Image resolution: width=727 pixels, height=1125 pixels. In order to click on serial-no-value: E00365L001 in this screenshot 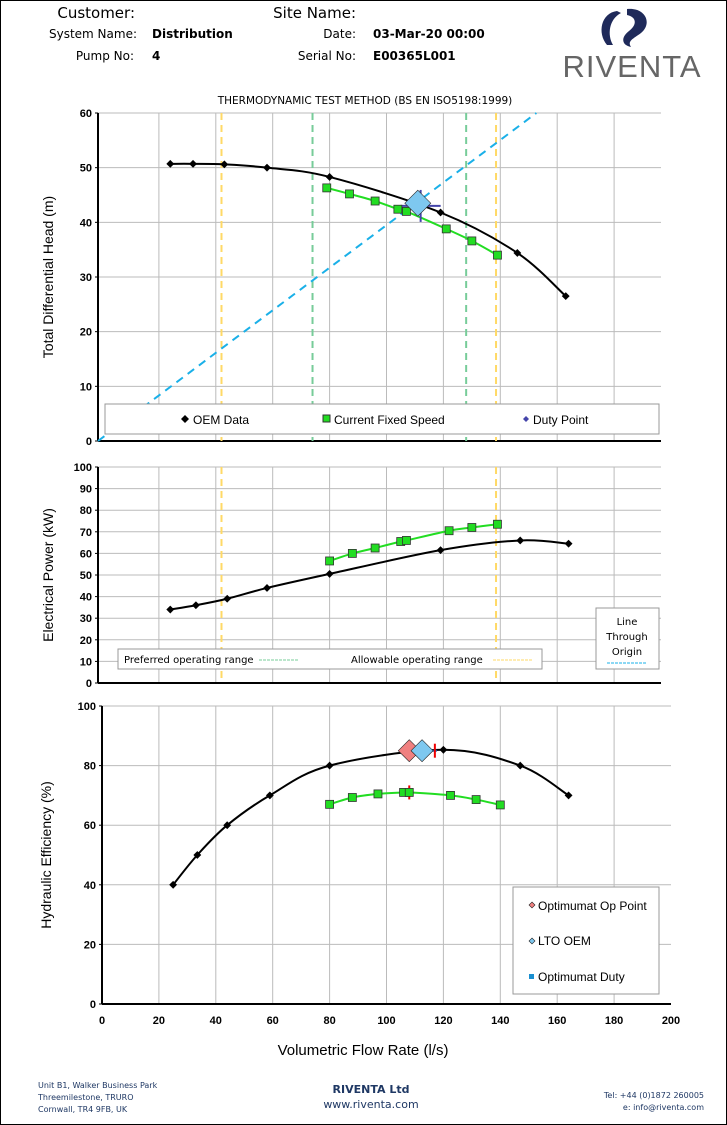, I will do `click(414, 56)`.